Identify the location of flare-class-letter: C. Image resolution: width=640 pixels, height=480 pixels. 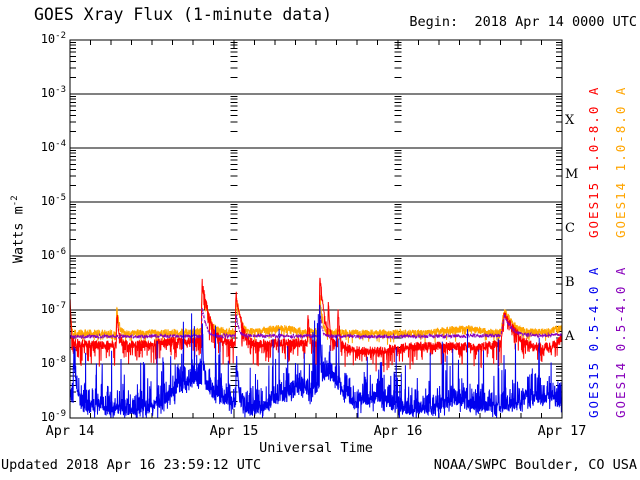
(570, 228).